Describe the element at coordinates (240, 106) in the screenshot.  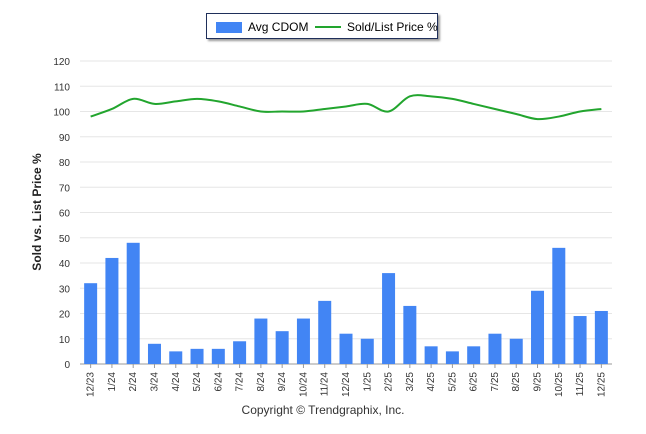
I see `line-point-7/24` at that location.